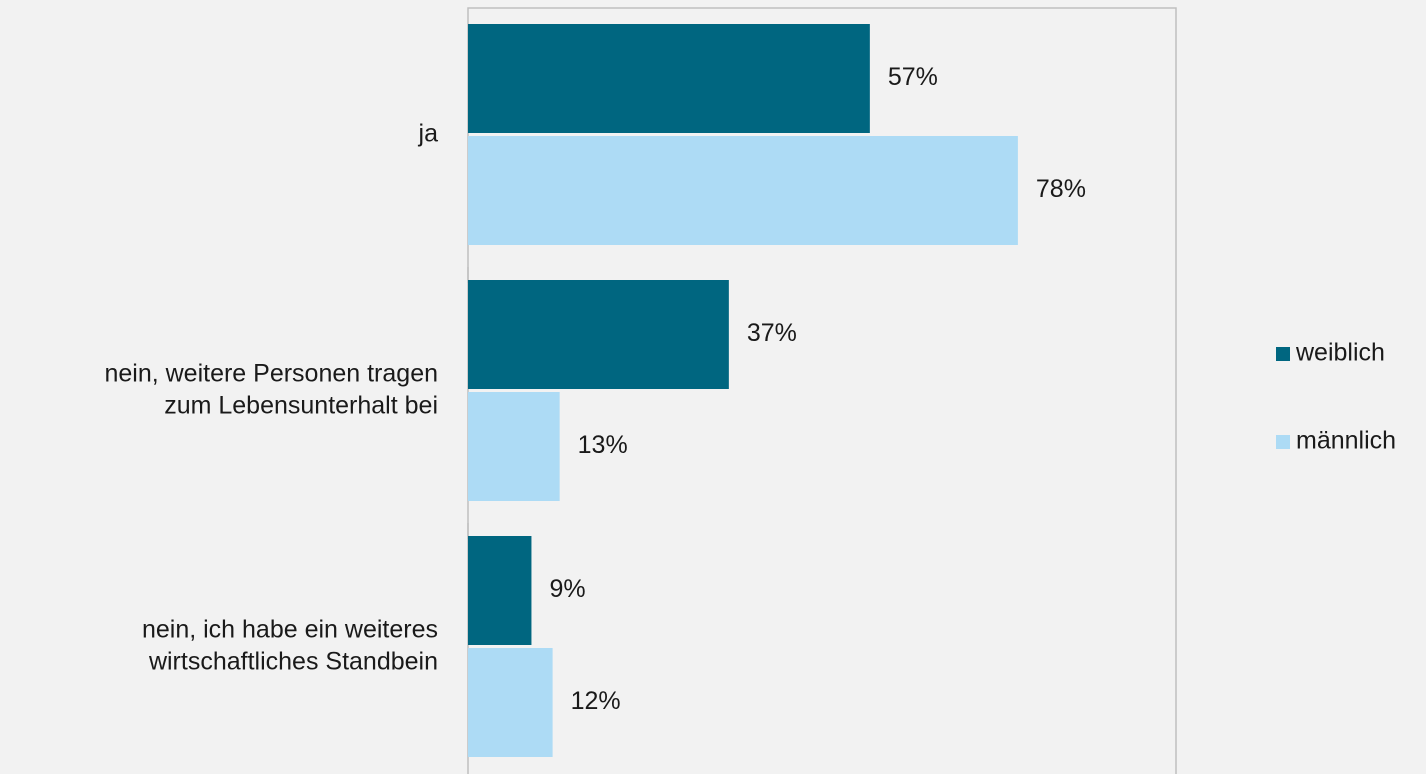 Image resolution: width=1426 pixels, height=774 pixels. I want to click on data-label: 13%, so click(603, 445).